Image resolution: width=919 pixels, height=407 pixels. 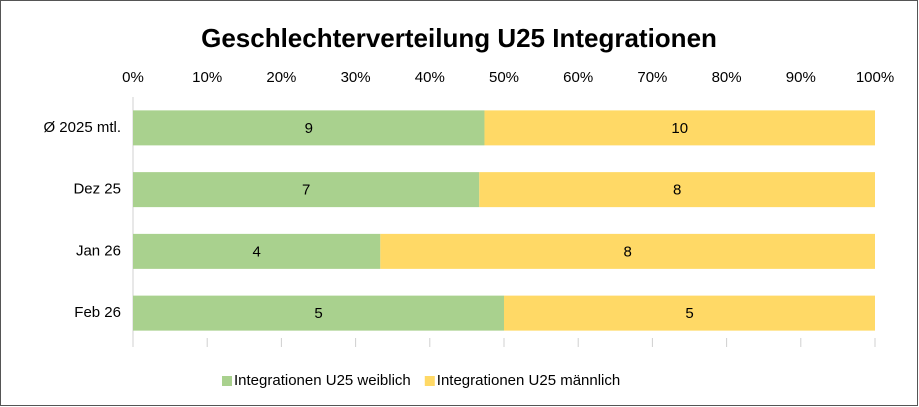 I want to click on legend-label: Integrationen U25 weiblich, so click(x=322, y=380).